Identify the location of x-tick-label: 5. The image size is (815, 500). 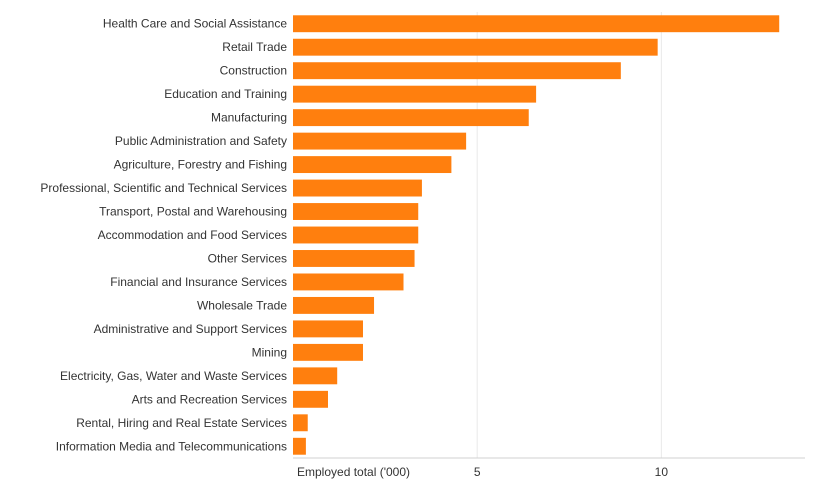
(477, 472).